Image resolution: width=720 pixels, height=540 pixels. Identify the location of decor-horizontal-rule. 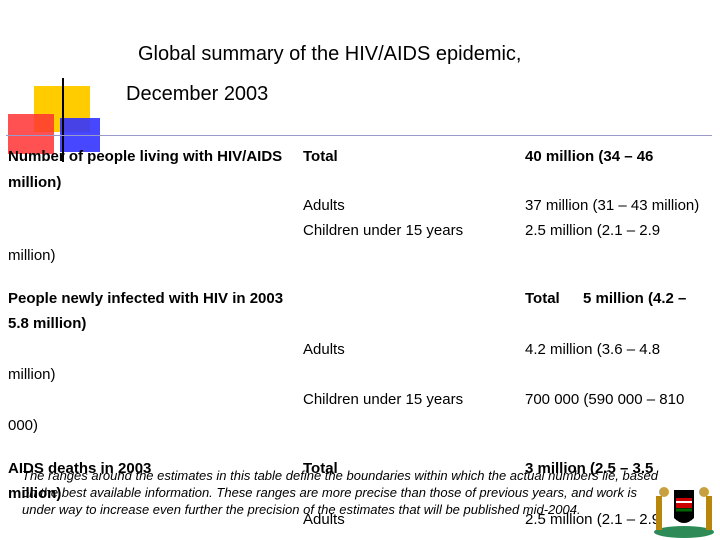
(359, 135).